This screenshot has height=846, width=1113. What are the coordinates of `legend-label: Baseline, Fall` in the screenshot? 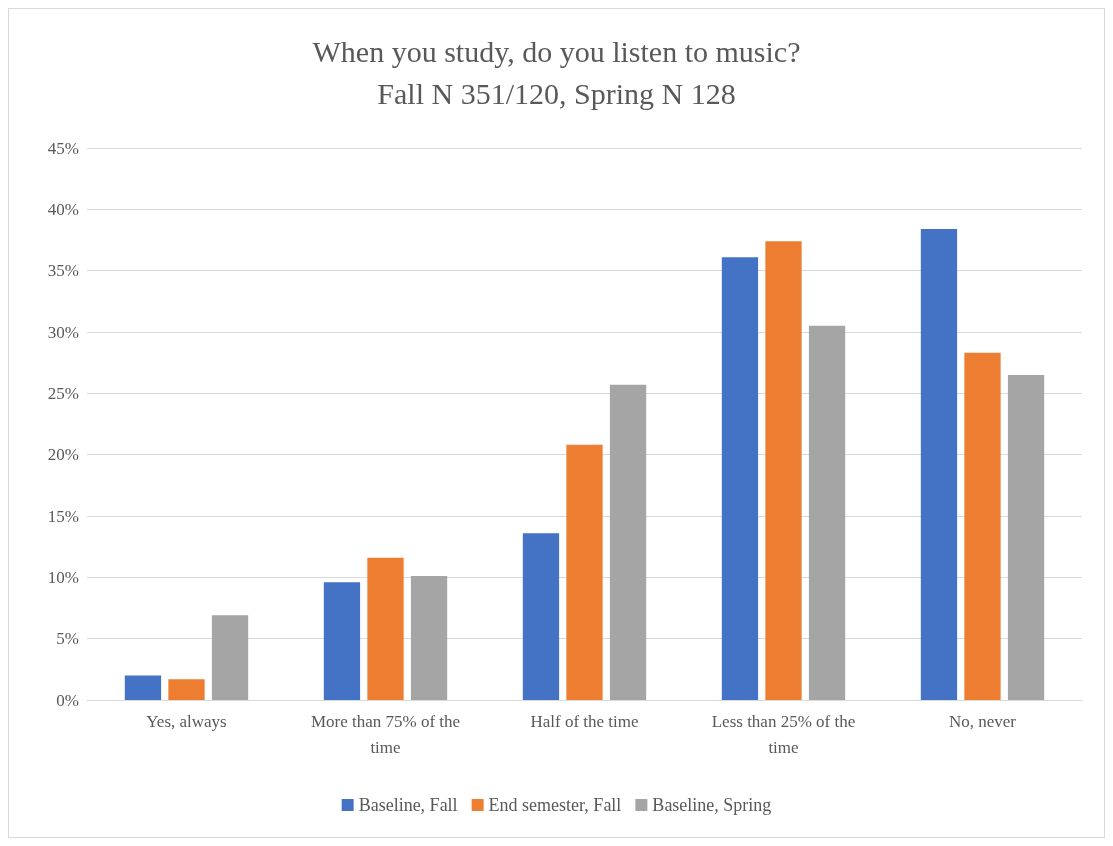 It's located at (408, 805).